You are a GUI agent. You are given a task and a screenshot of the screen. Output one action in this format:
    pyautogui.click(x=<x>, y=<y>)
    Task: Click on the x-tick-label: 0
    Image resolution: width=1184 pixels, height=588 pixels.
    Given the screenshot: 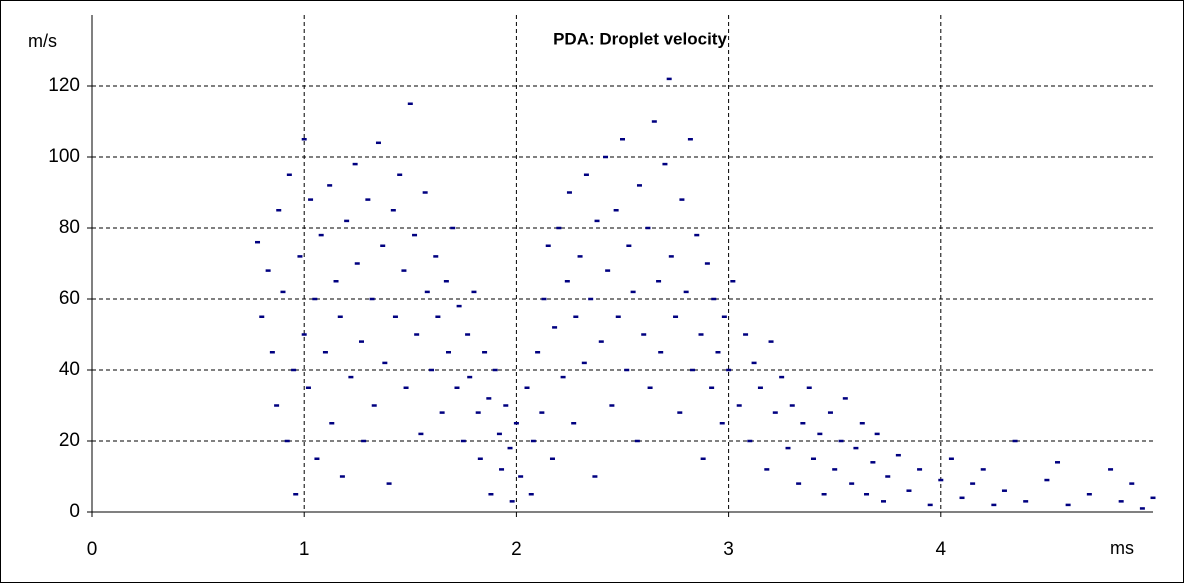 What is the action you would take?
    pyautogui.click(x=92, y=549)
    